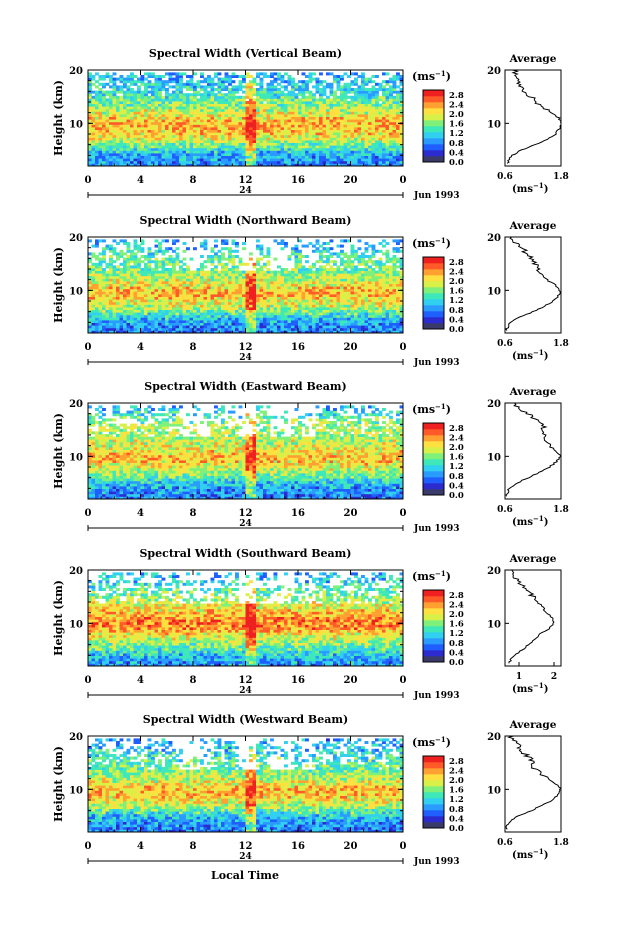  What do you see at coordinates (433, 159) in the screenshot?
I see `colorbar-segment` at bounding box center [433, 159].